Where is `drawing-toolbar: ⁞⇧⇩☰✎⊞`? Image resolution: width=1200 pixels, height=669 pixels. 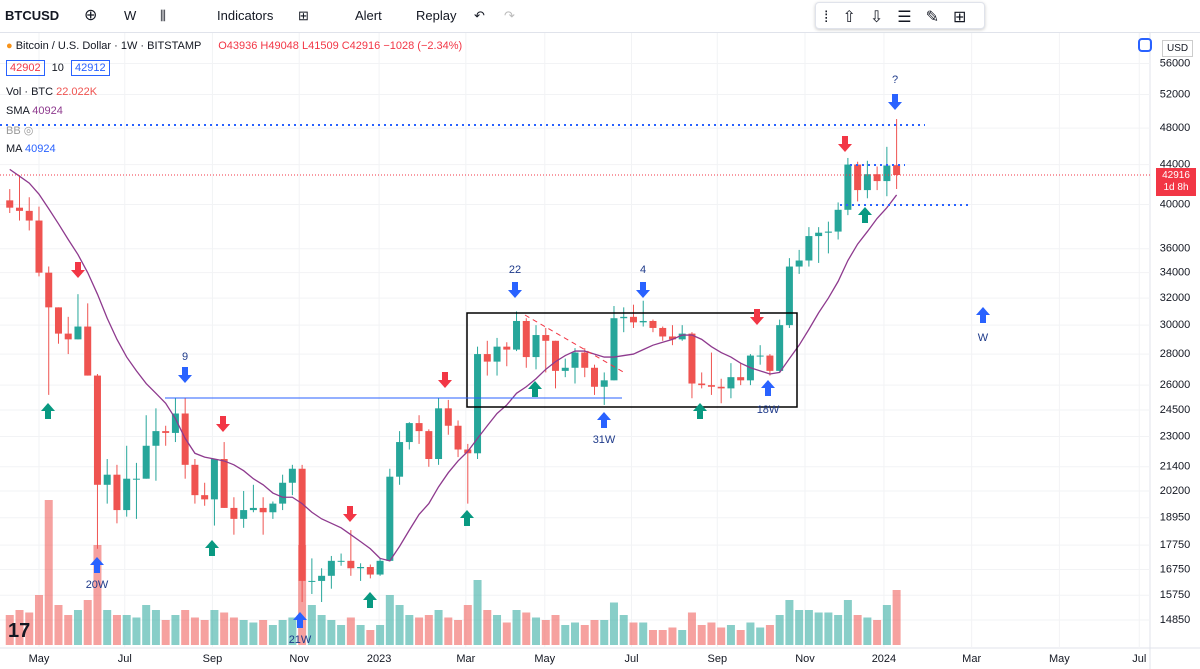 drawing-toolbar: ⁞⇧⇩☰✎⊞ is located at coordinates (900, 15).